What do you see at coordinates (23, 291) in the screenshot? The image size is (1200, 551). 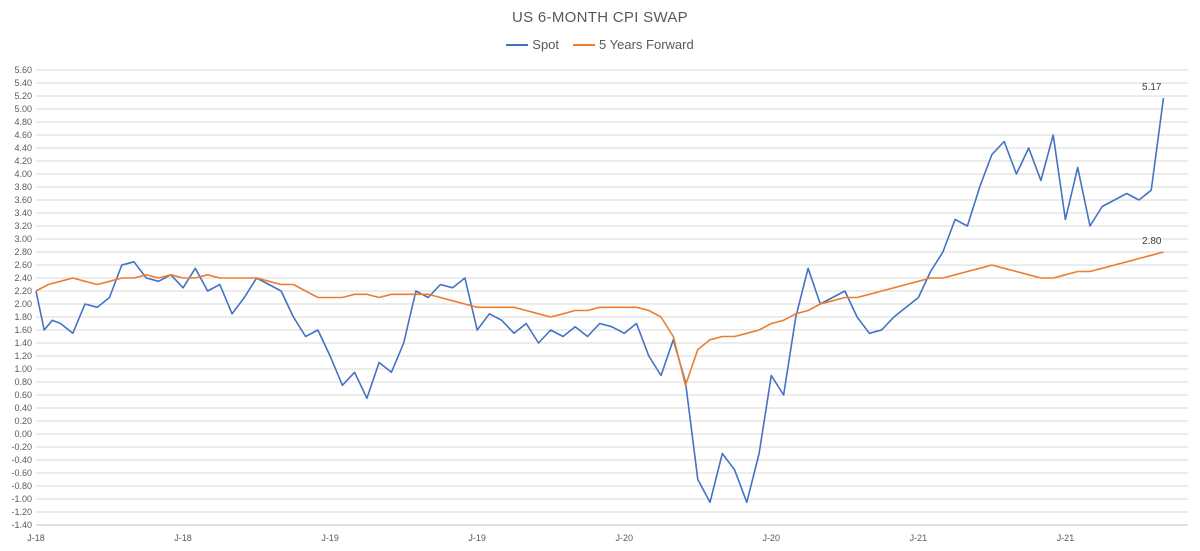 I see `y-tick-label: 2.20` at bounding box center [23, 291].